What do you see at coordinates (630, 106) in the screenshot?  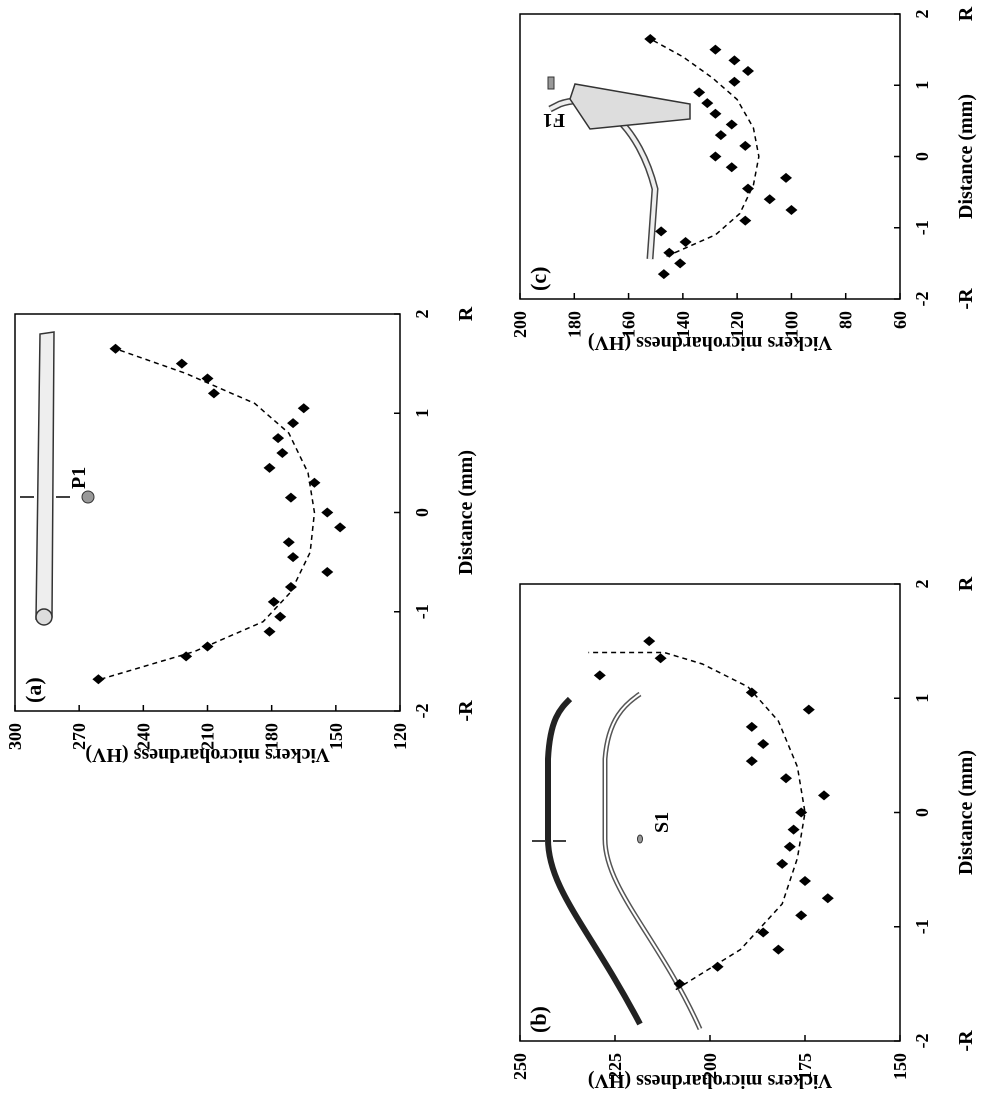 I see `inset-base` at bounding box center [630, 106].